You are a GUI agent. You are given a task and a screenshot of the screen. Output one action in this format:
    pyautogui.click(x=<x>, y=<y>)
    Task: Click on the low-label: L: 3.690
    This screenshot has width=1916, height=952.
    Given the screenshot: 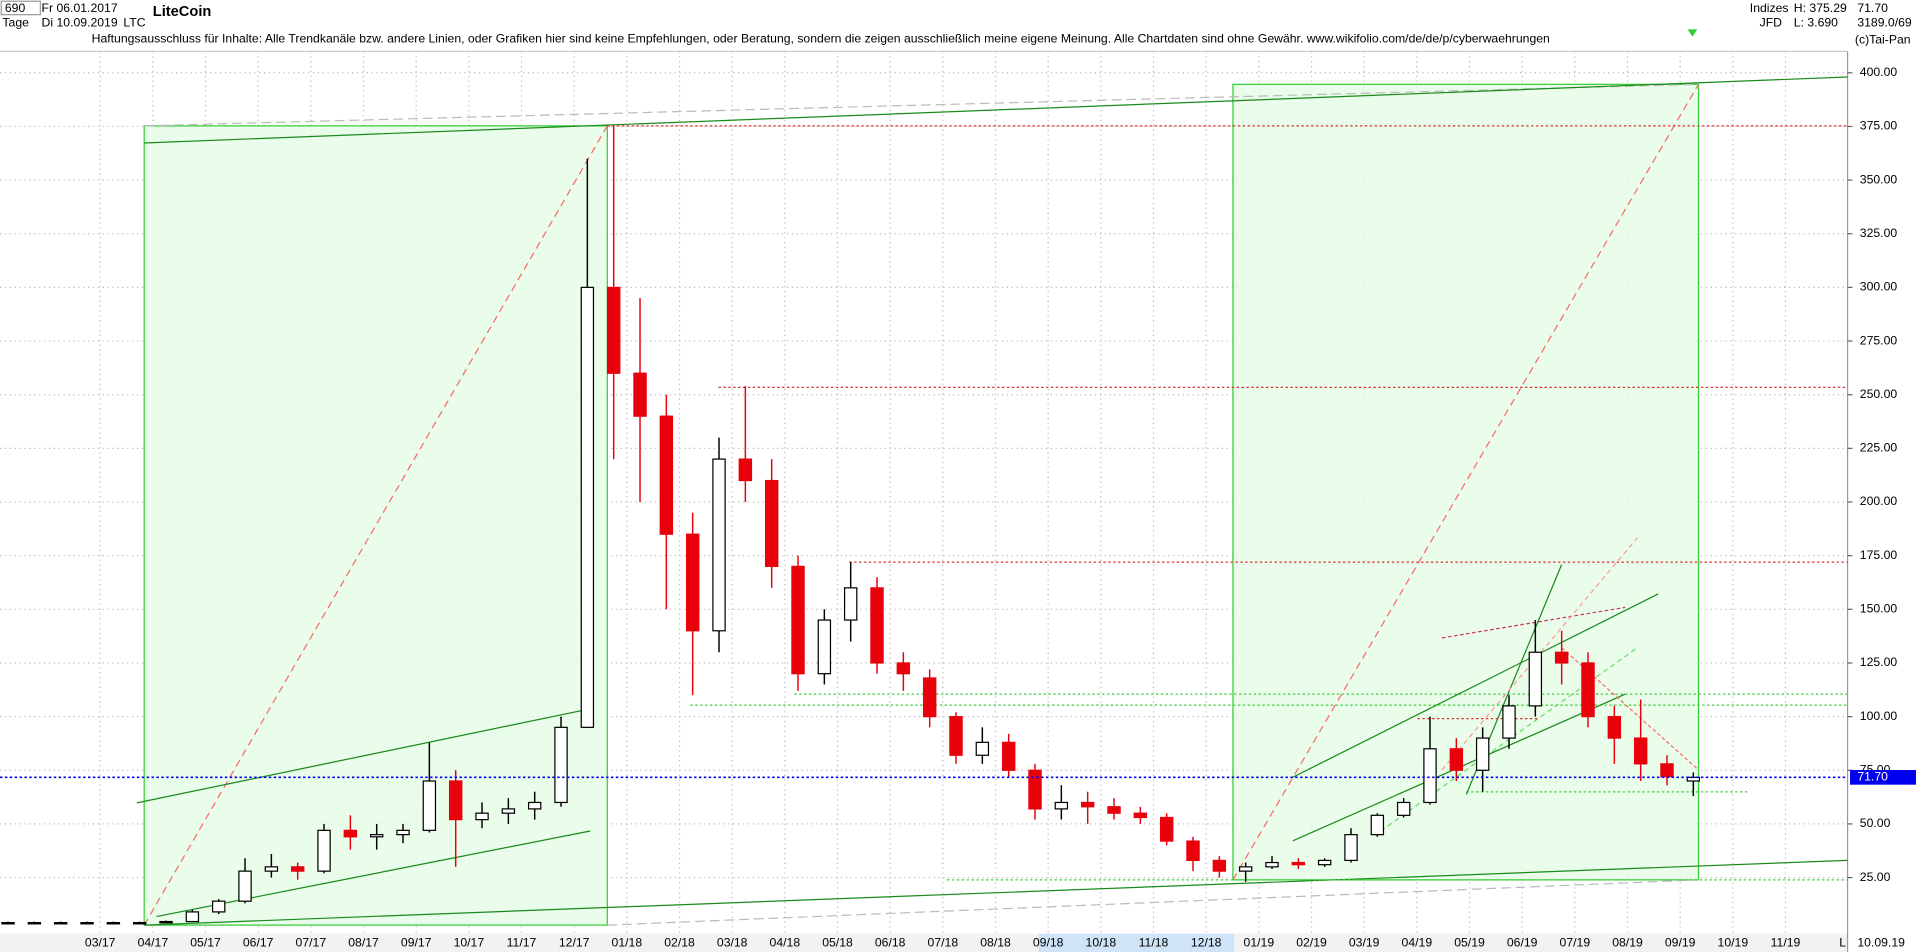 What is the action you would take?
    pyautogui.click(x=1816, y=22)
    